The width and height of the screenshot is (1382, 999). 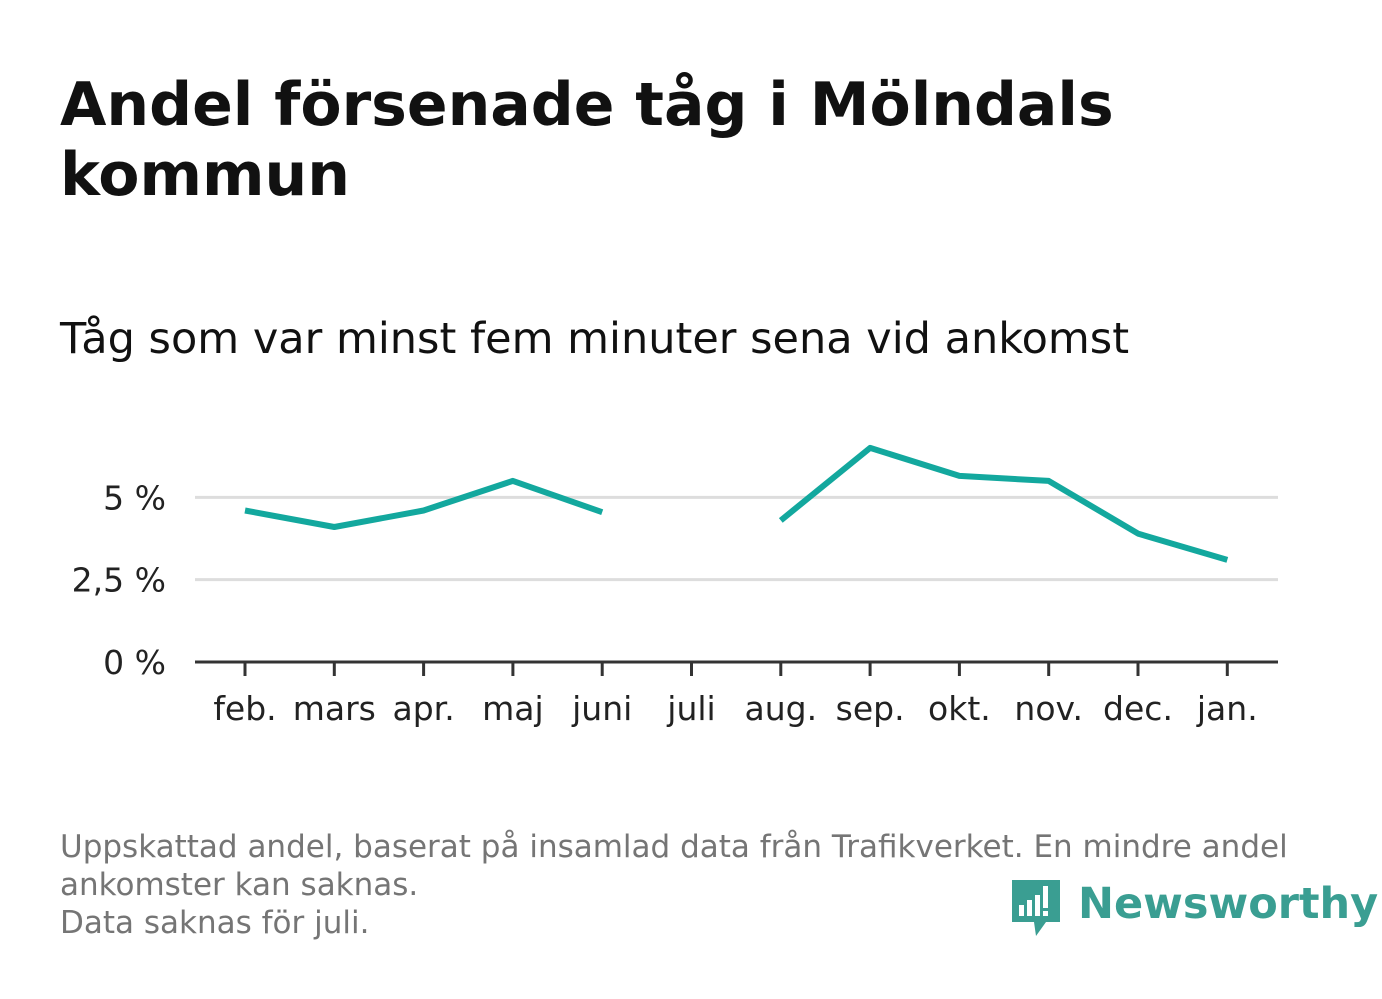 What do you see at coordinates (781, 708) in the screenshot?
I see `x-tick-label: aug.` at bounding box center [781, 708].